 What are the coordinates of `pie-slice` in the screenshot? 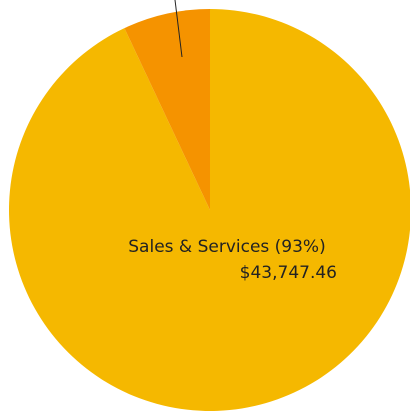 It's located at (167, 109).